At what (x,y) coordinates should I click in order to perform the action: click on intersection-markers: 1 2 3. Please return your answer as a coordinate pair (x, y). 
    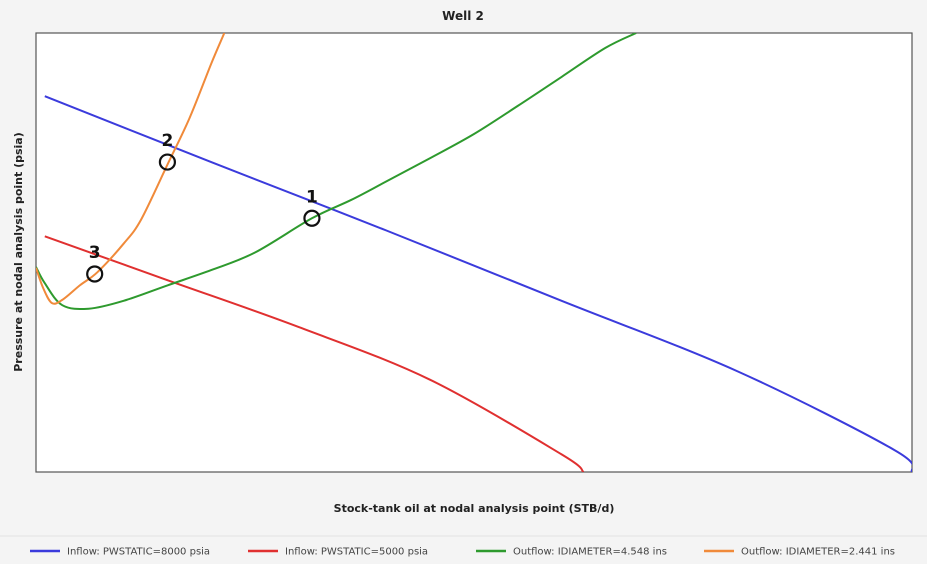
    Looking at the image, I should click on (203, 207).